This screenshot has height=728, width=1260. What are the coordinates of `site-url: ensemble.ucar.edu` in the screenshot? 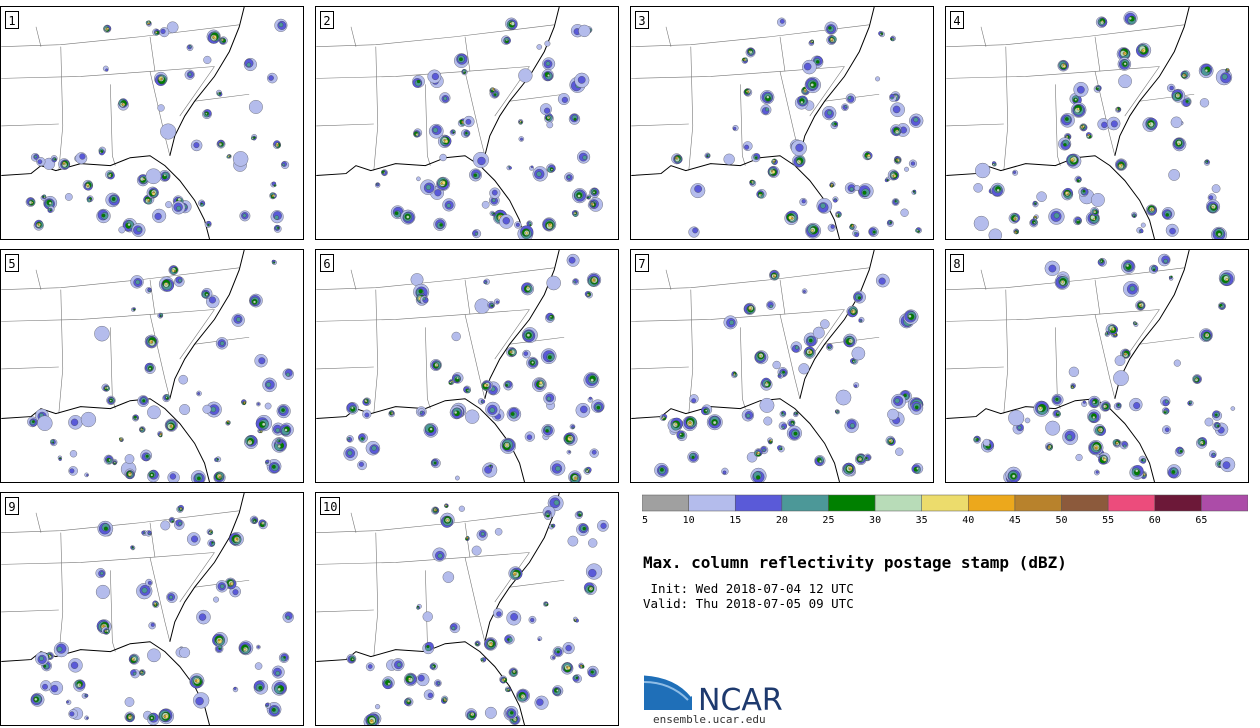 It's located at (709, 719).